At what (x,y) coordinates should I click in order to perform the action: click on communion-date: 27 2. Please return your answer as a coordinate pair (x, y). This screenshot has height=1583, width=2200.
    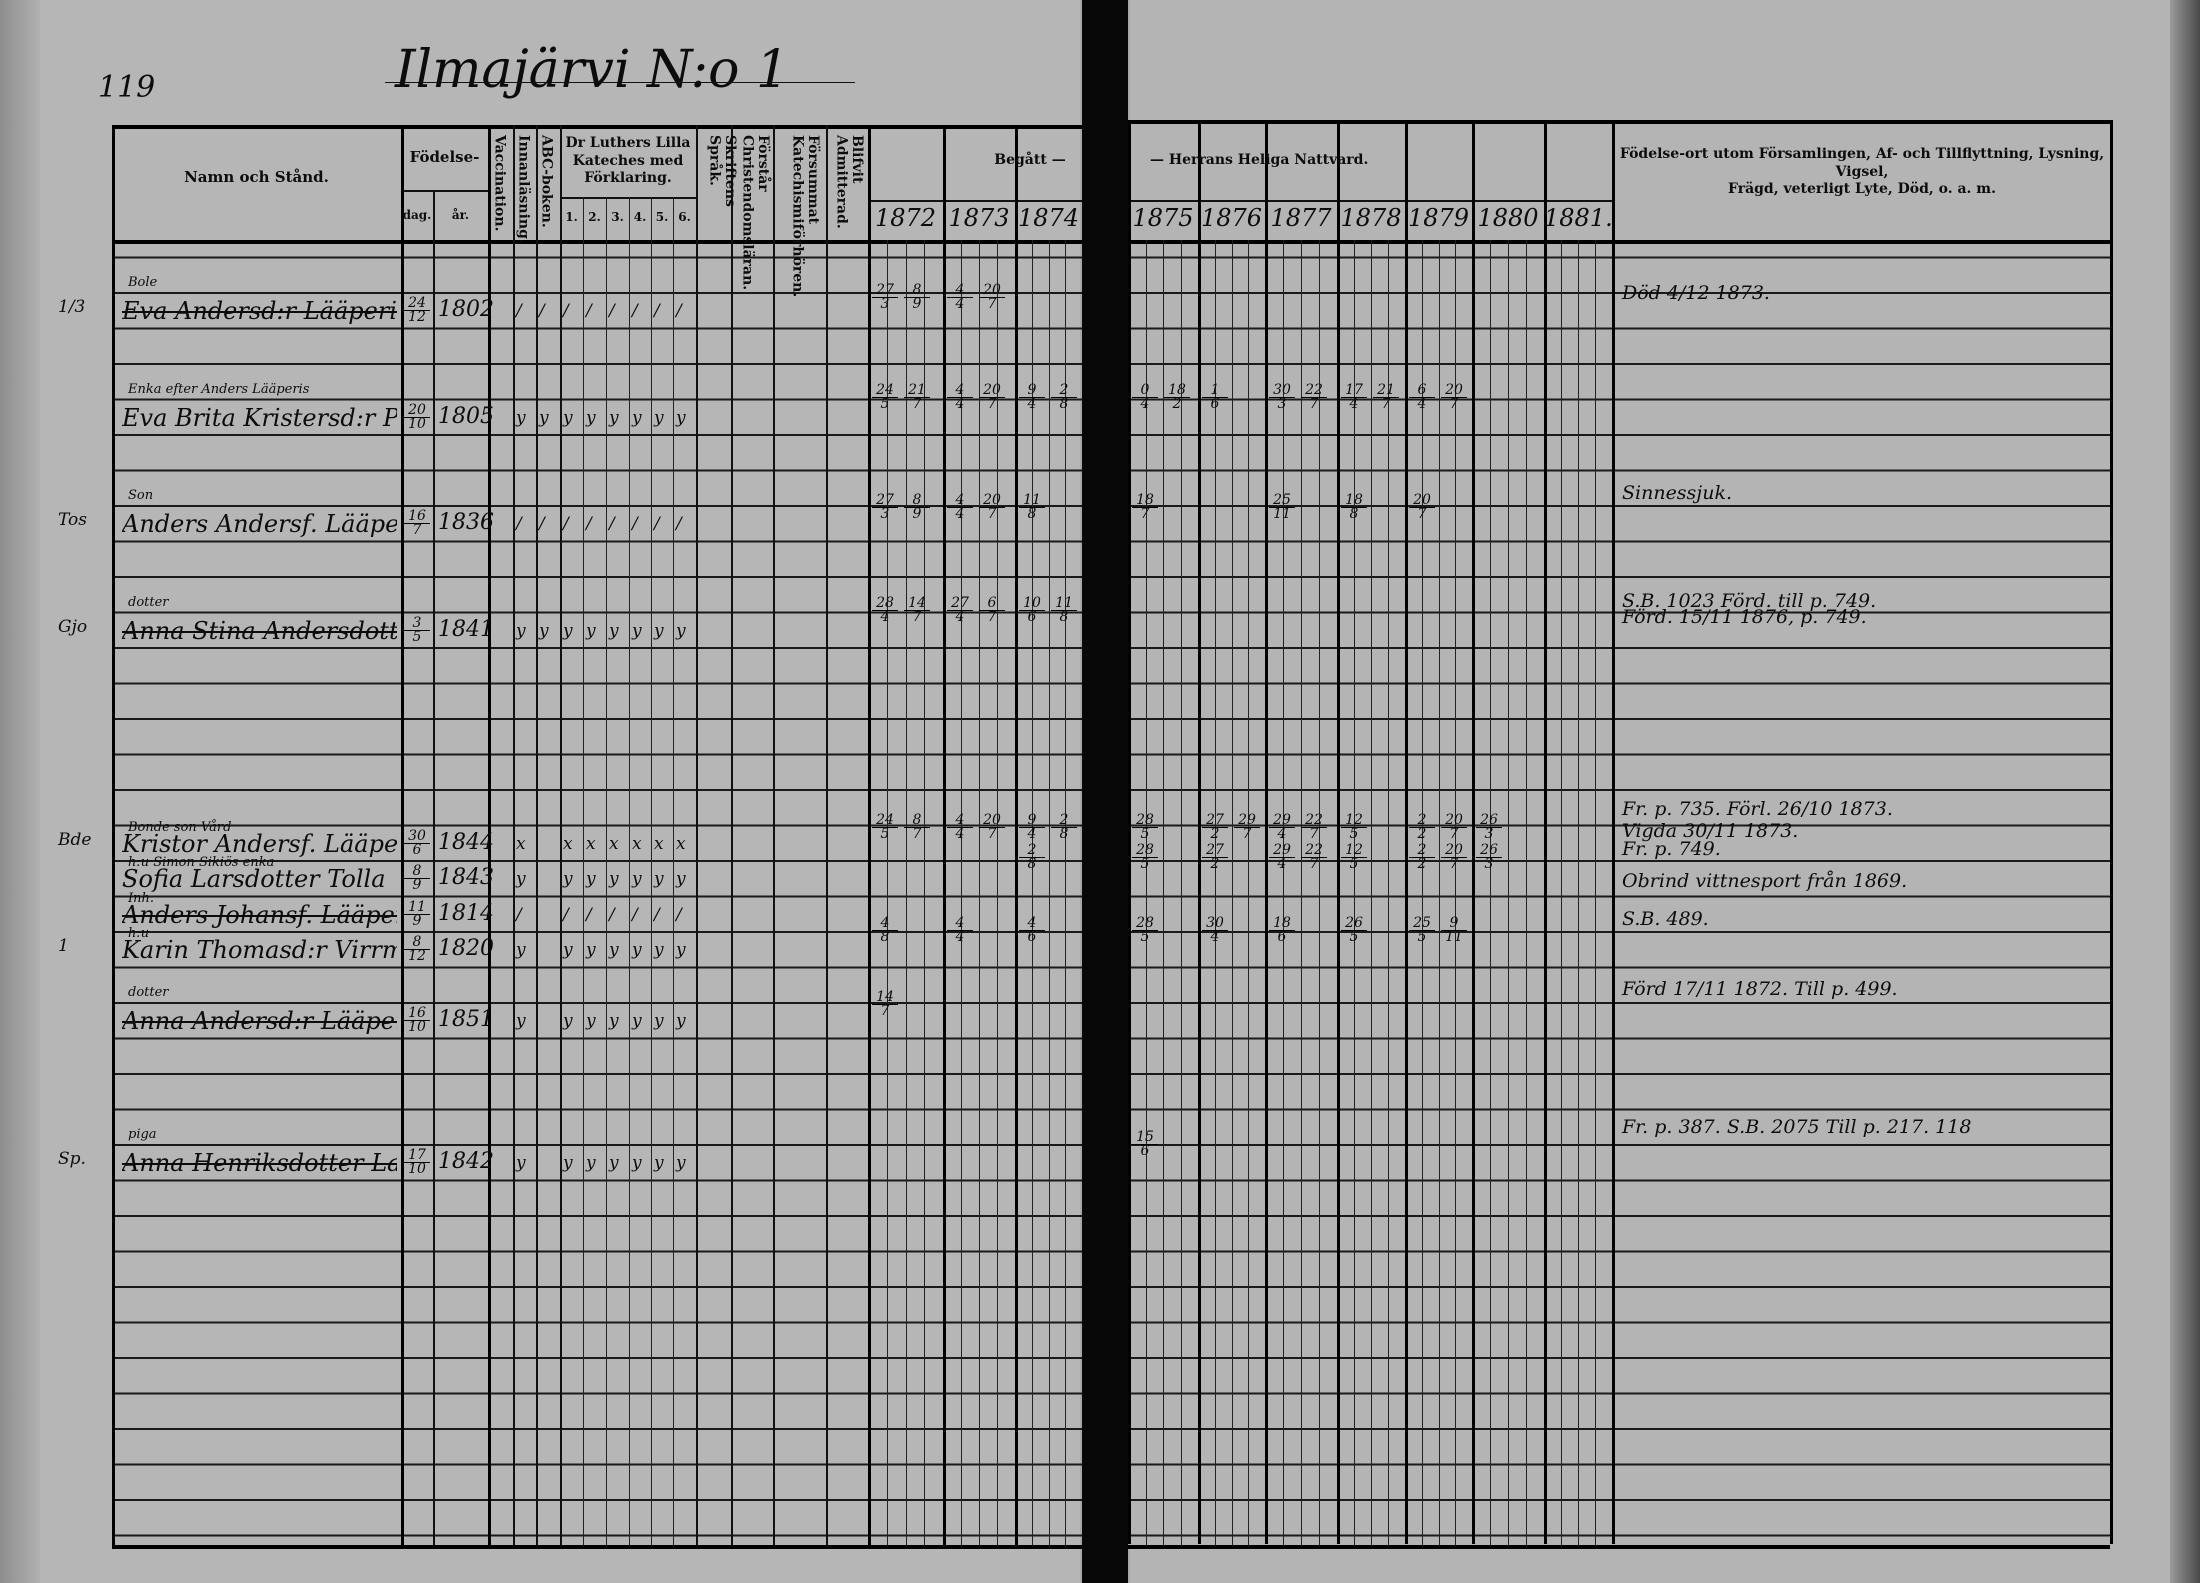
    Looking at the image, I should click on (1215, 827).